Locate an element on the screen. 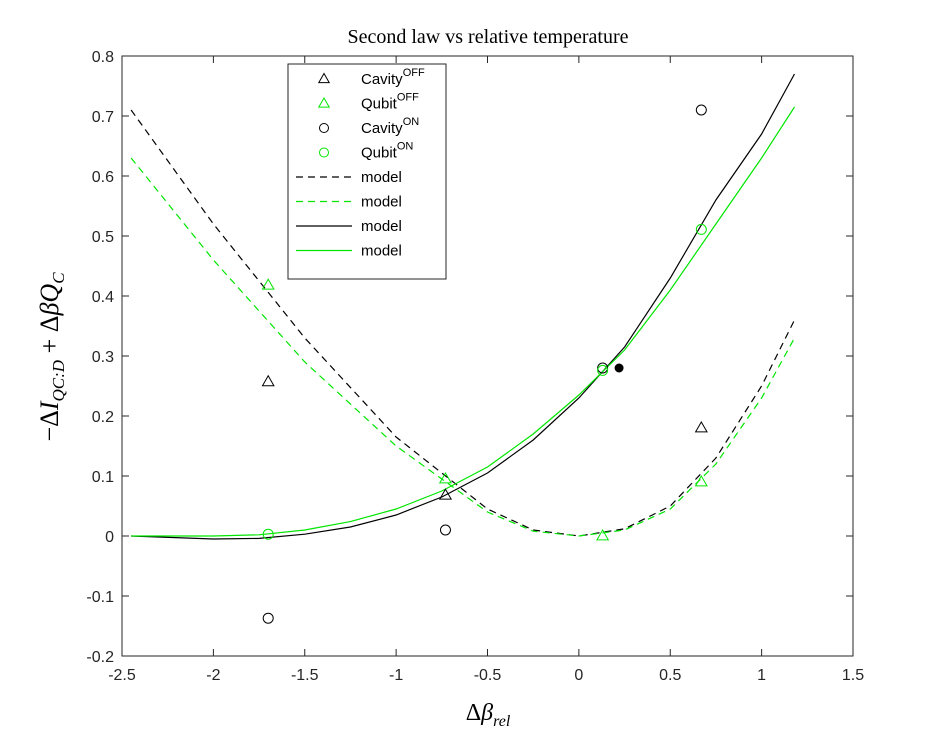 The width and height of the screenshot is (943, 737). x-label-delta: Δ is located at coordinates (473, 713).